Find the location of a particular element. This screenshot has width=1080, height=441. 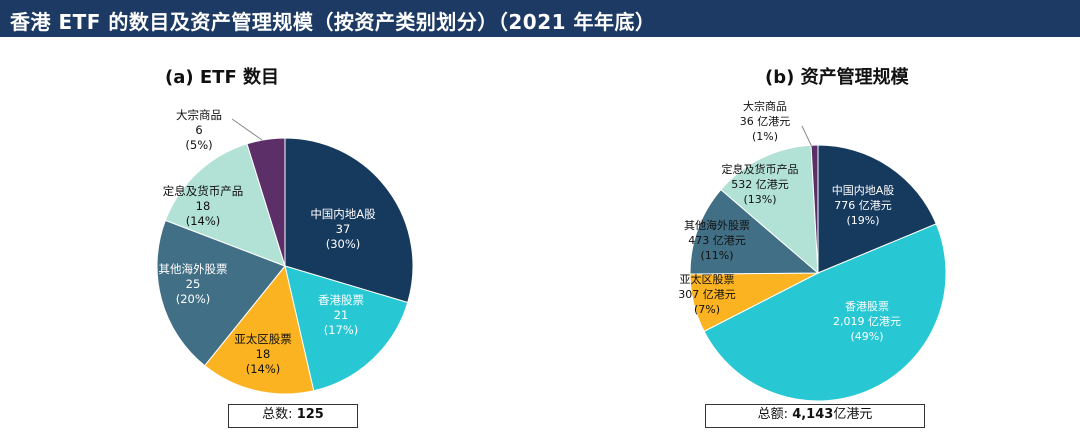

pie-slice-apac-equity is located at coordinates (259, 329).